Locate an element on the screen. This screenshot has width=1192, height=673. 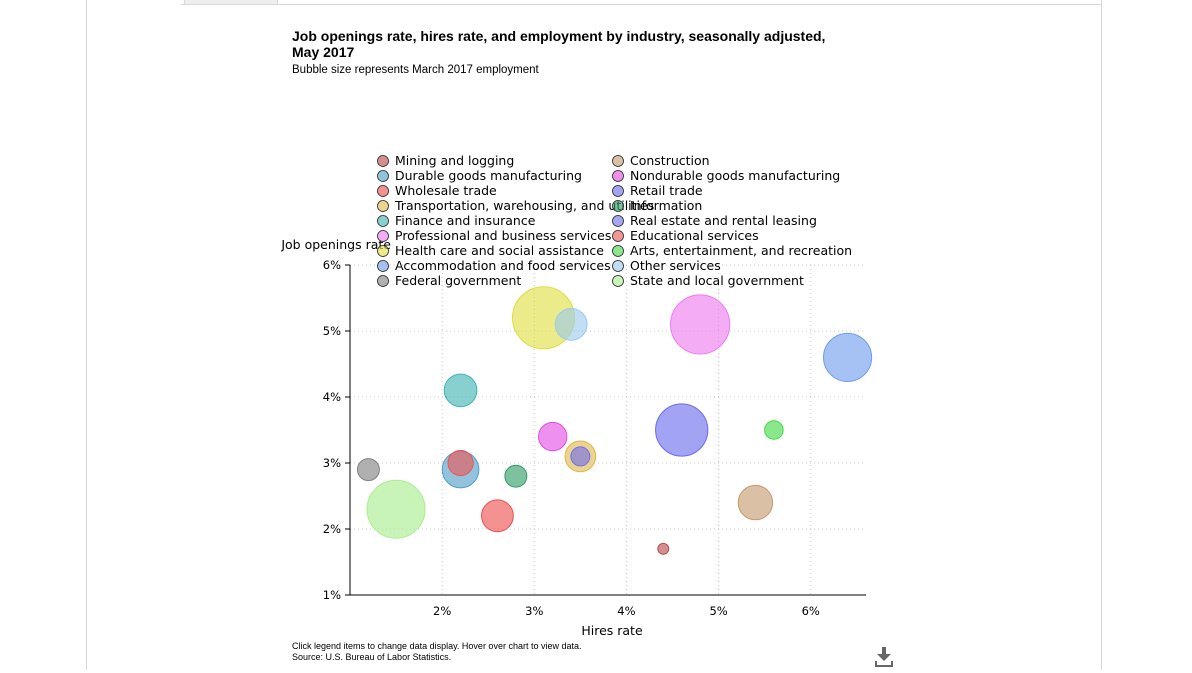
legend-item-label: Construction is located at coordinates (670, 160).